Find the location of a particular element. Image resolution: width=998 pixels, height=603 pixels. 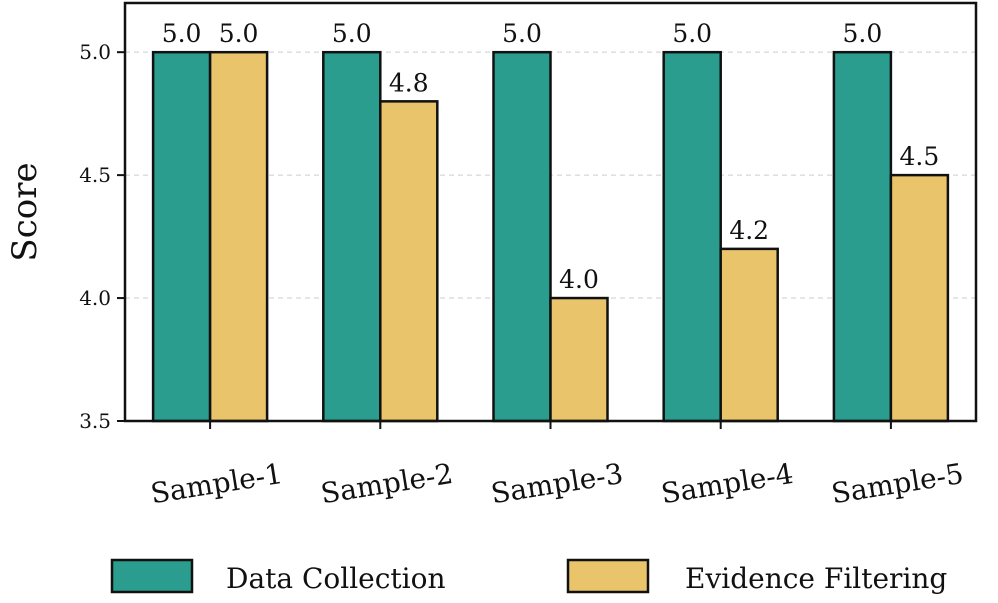

y-tick-label: 4.5 is located at coordinates (95, 175).